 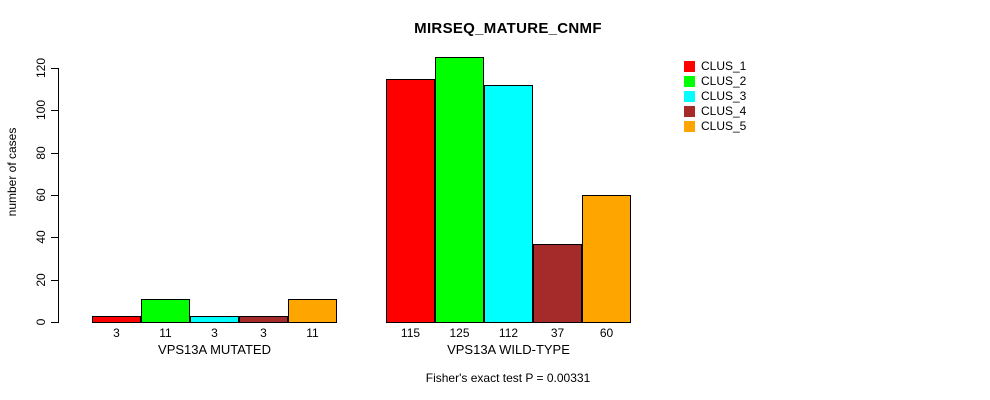 I want to click on legend-item-clus_2: CLUS_2, so click(x=715, y=81).